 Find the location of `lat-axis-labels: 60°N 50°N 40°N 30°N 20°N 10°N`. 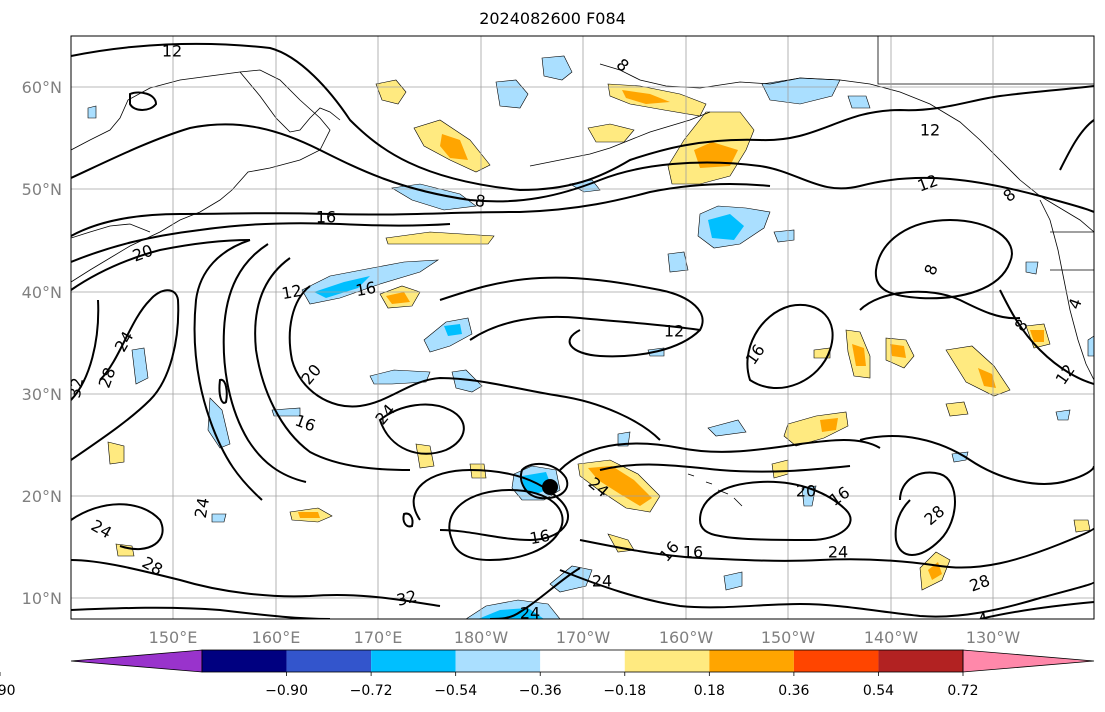

lat-axis-labels: 60°N 50°N 40°N 30°N 20°N 10°N is located at coordinates (42, 343).